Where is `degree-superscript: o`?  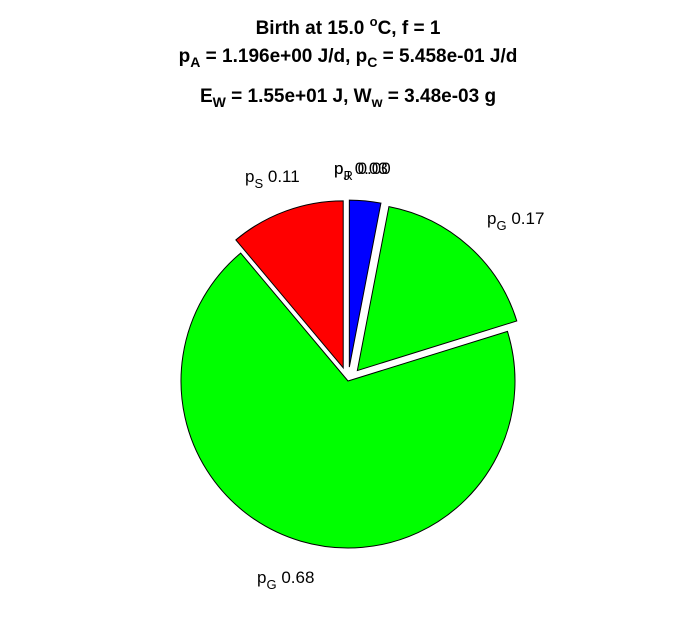 degree-superscript: o is located at coordinates (373, 21).